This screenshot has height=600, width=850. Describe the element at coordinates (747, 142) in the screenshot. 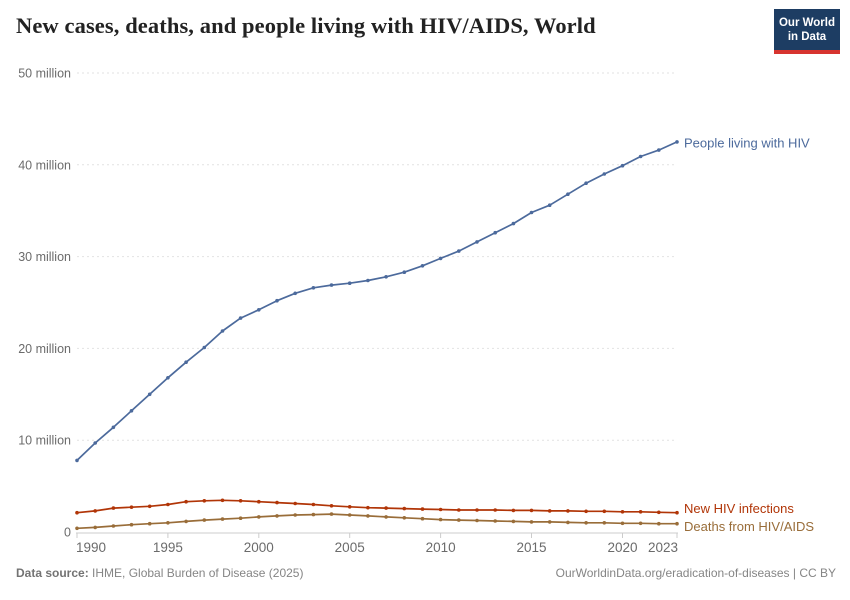

I see `series-label-people-living-with-hiv: People living with HIV` at that location.